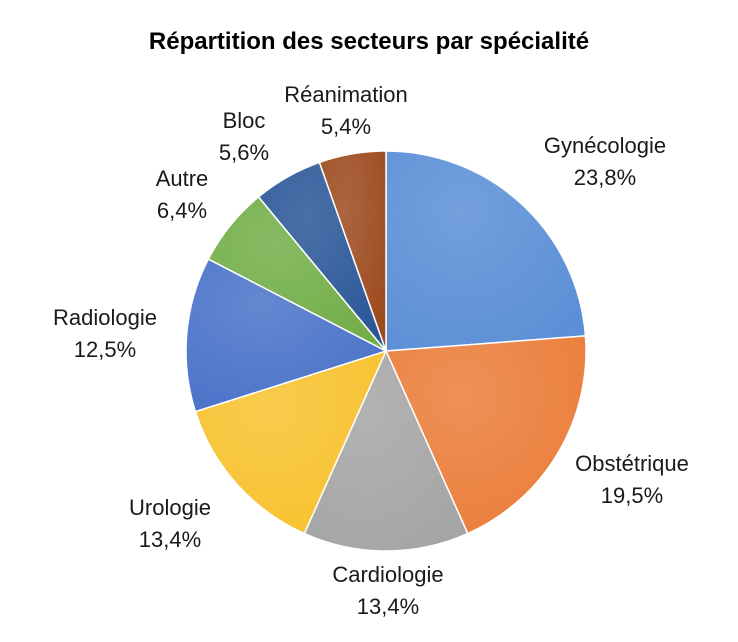  Describe the element at coordinates (632, 463) in the screenshot. I see `category-name: Obstétrique` at that location.